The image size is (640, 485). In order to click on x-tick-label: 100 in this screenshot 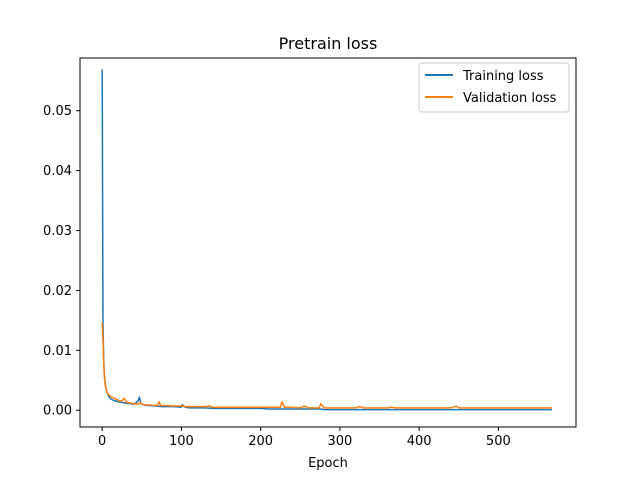, I will do `click(181, 441)`.